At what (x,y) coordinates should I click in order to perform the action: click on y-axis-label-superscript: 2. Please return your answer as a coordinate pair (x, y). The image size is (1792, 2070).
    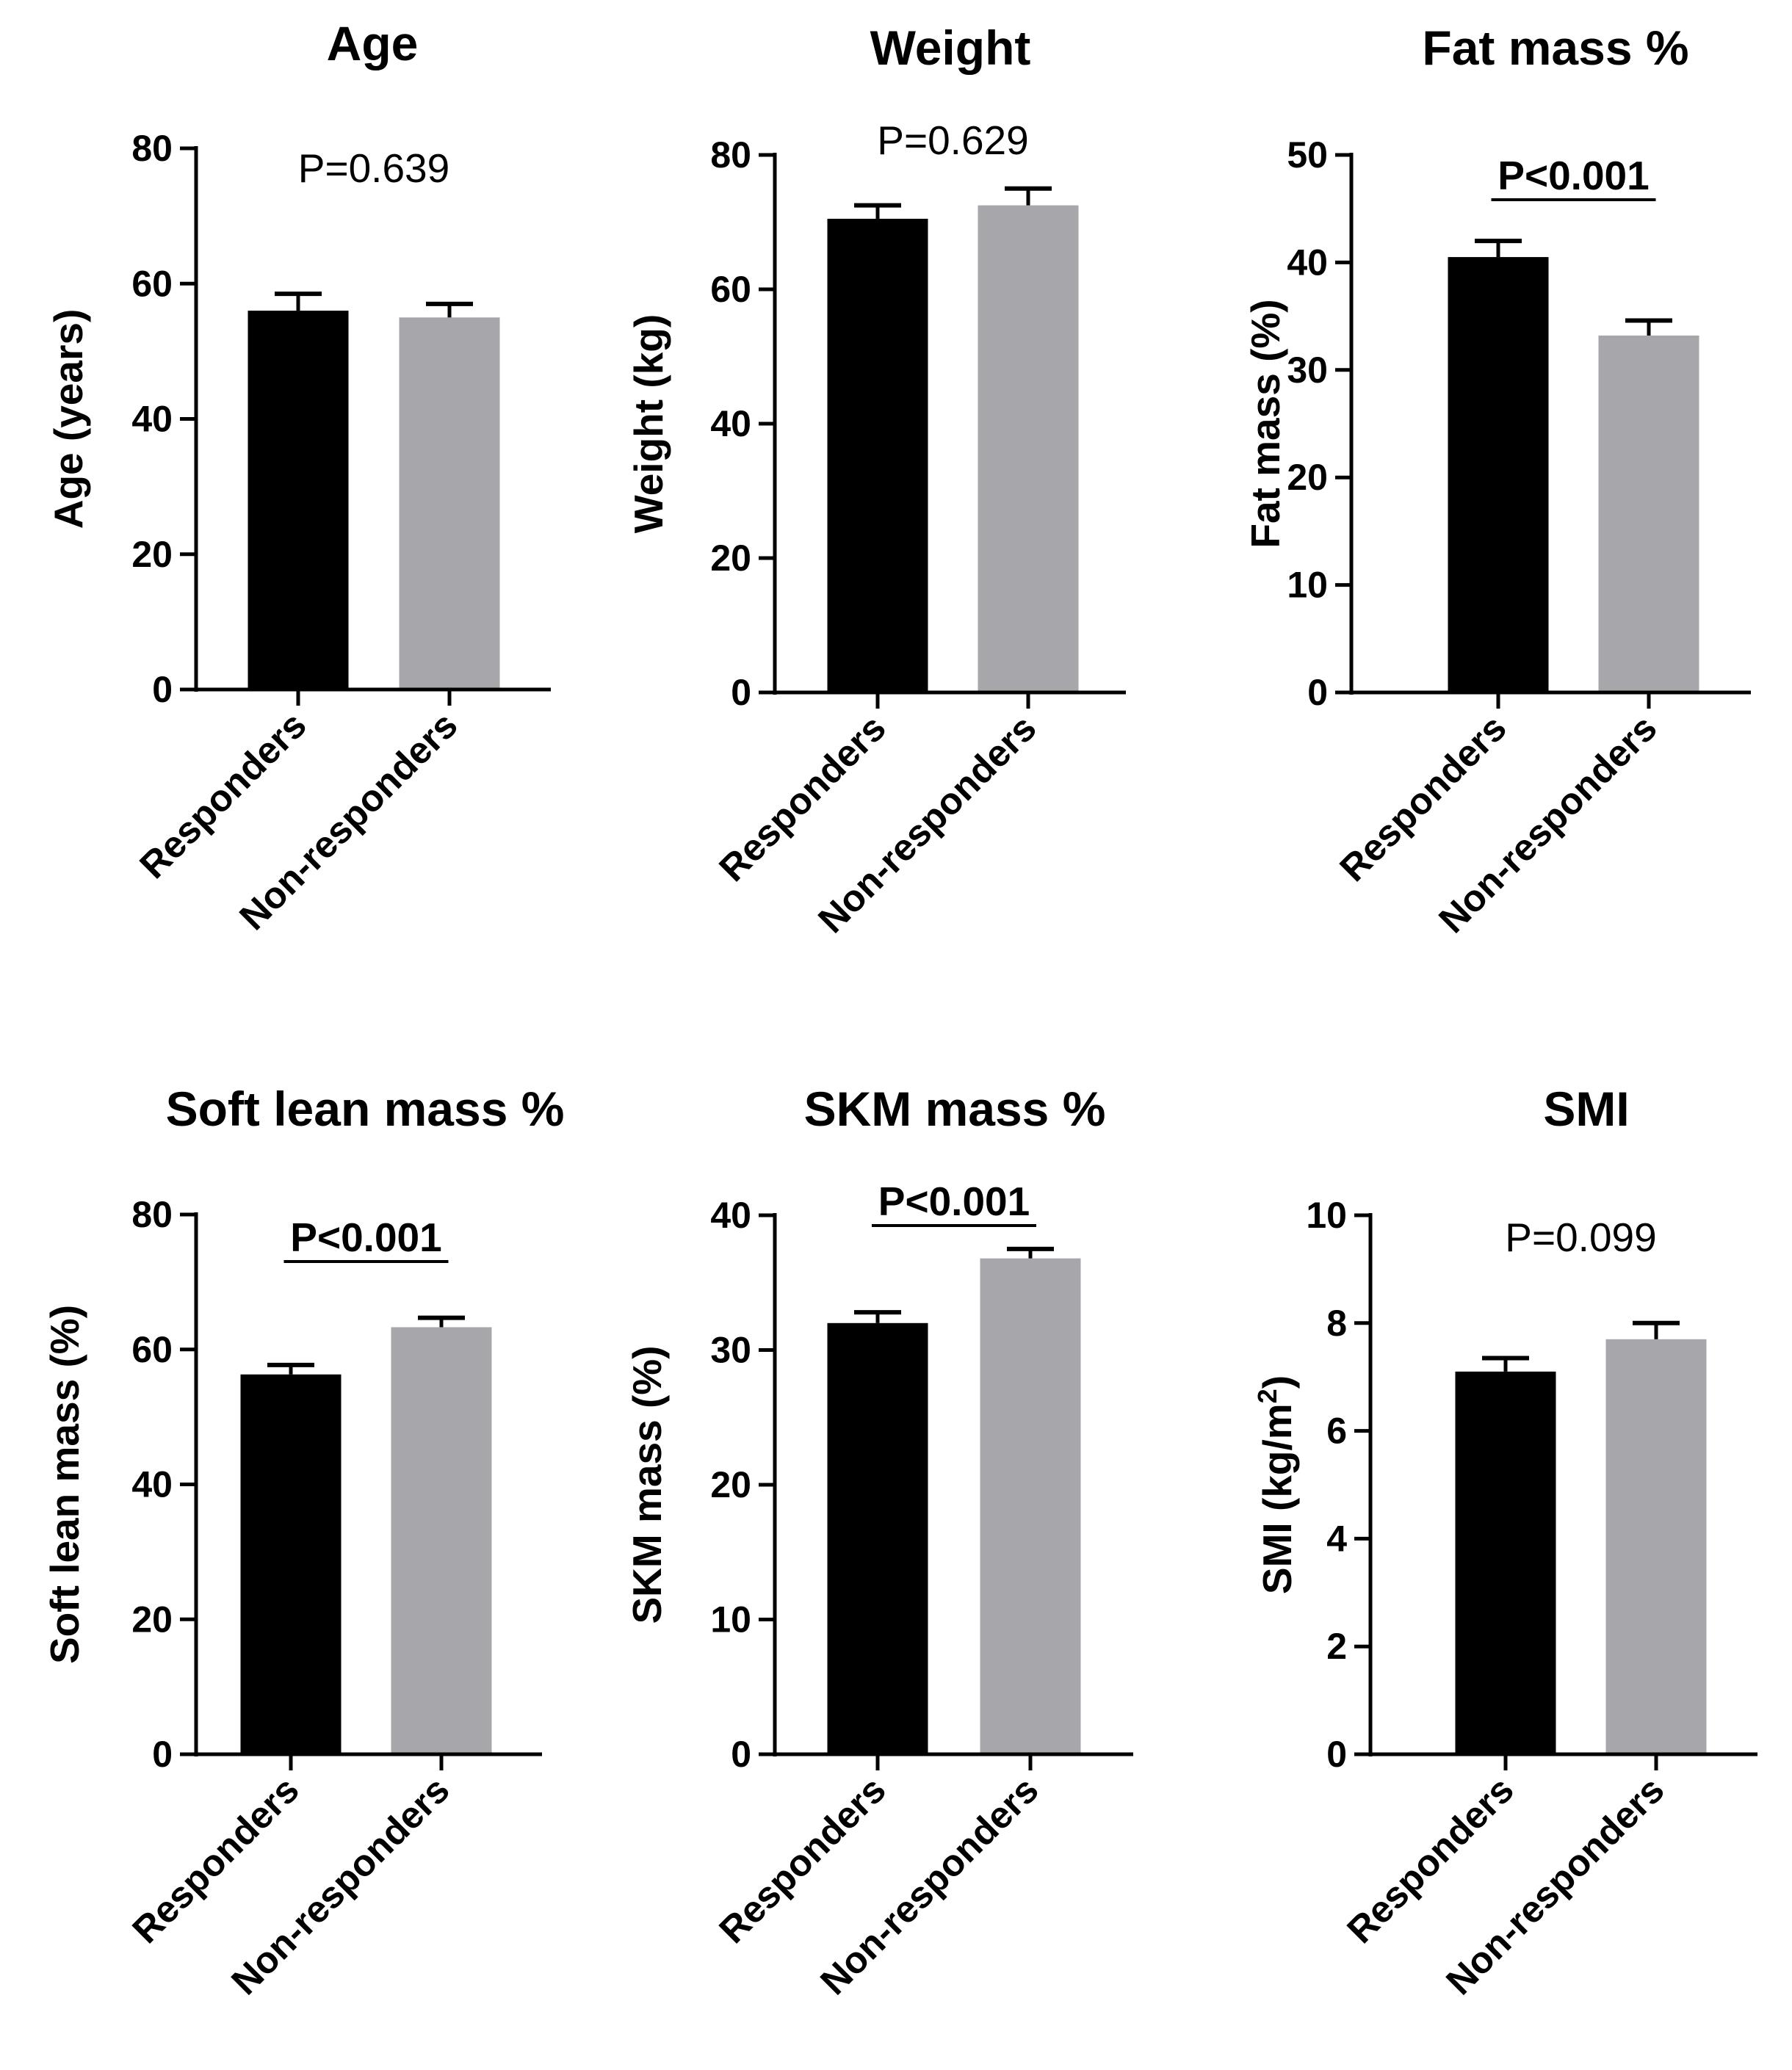
    Looking at the image, I should click on (1267, 1396).